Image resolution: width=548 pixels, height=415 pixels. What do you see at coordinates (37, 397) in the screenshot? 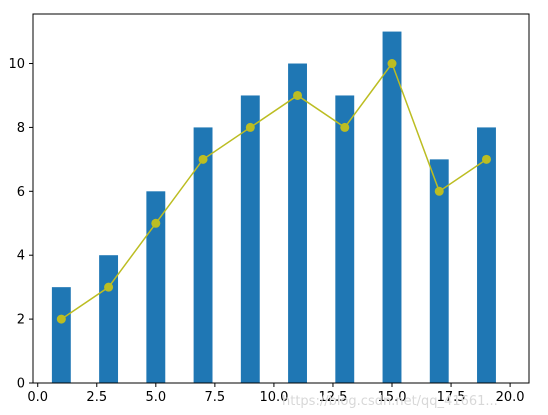
I see `x-tick-label: 0.0` at bounding box center [37, 397].